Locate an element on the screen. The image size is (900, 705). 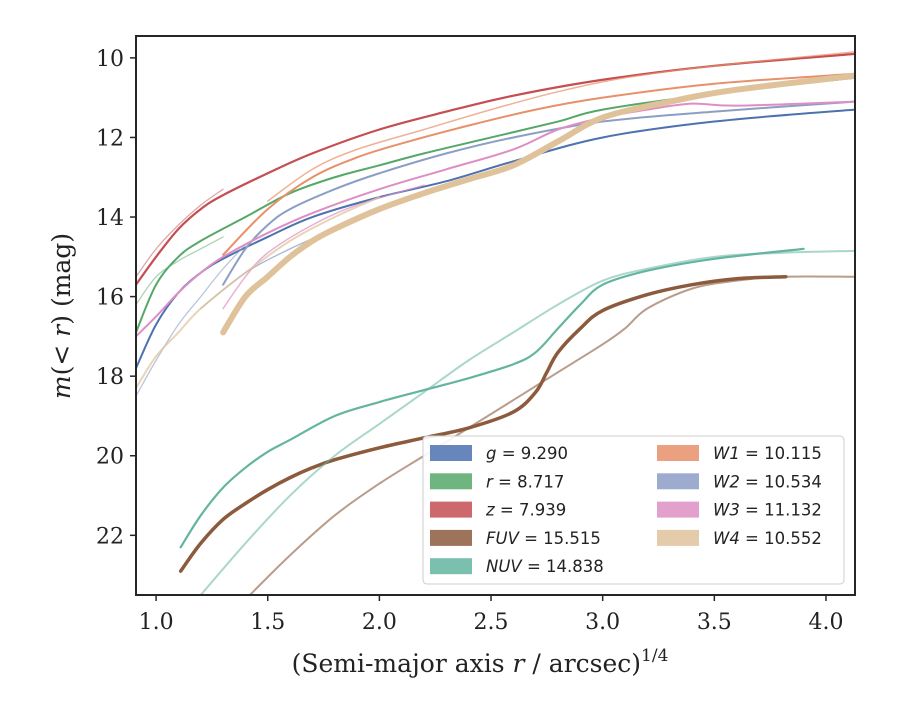
legend-label-g: g = 9.290 is located at coordinates (527, 453).